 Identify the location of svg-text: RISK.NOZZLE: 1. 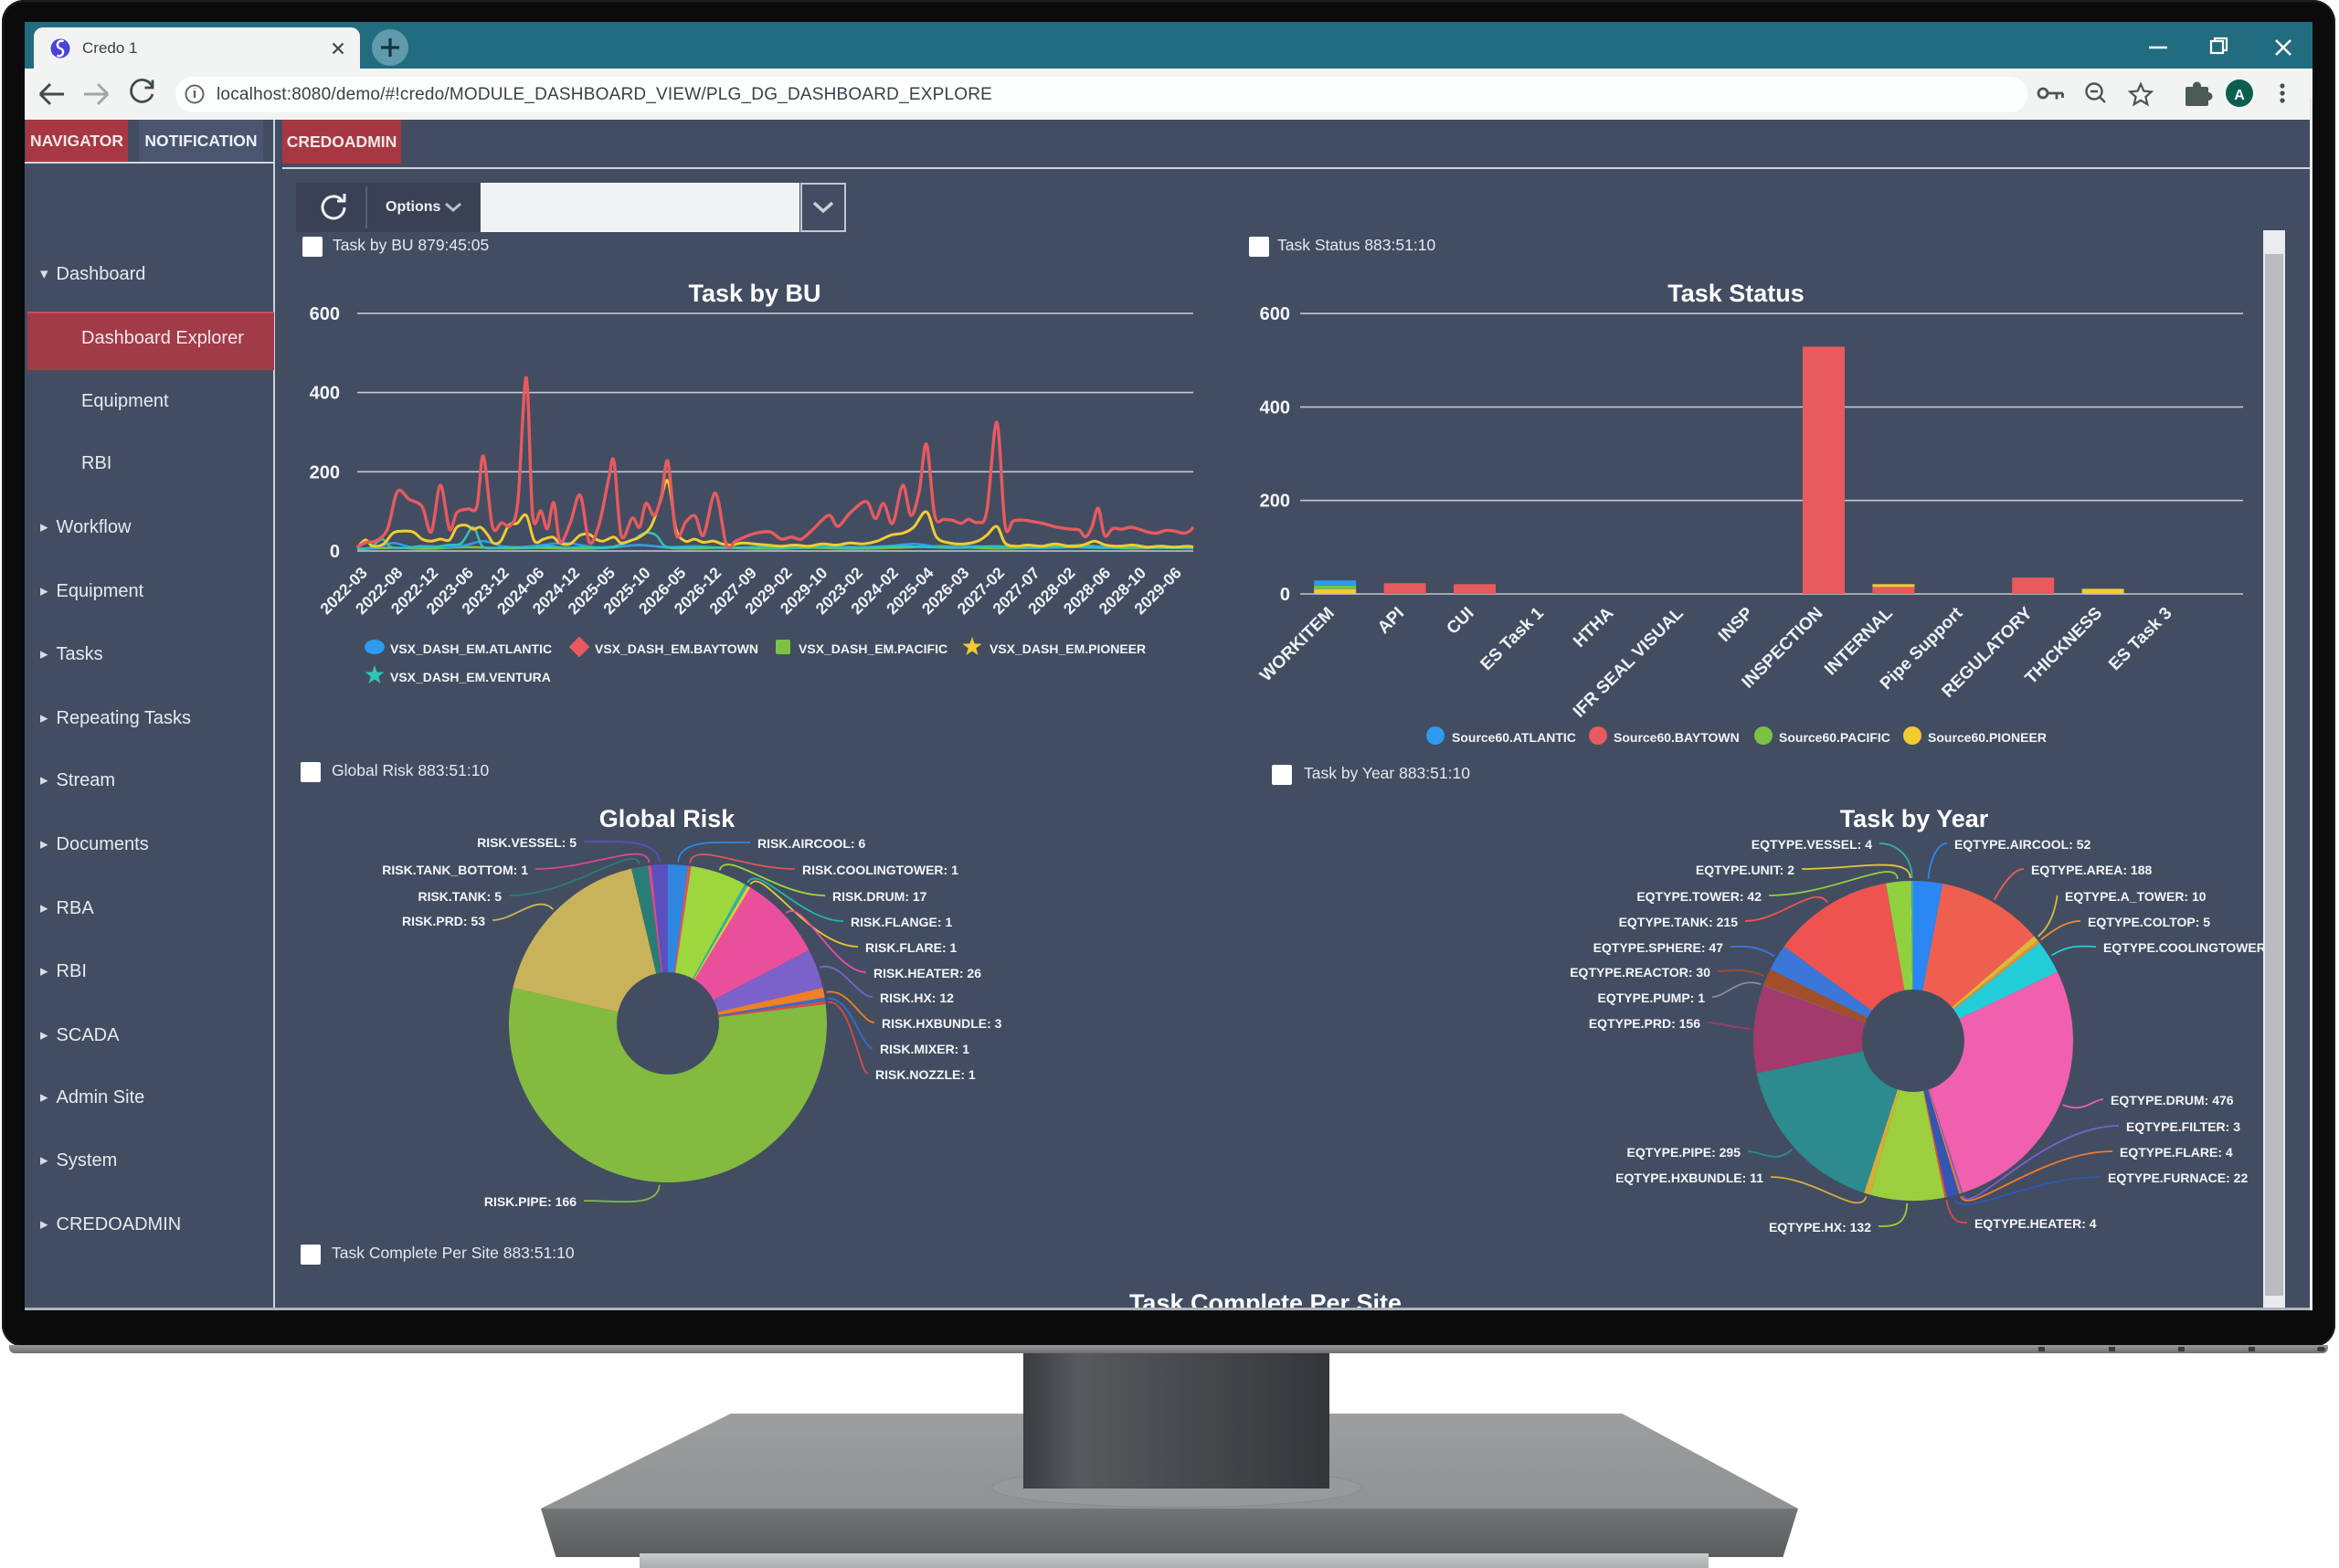
(926, 1074).